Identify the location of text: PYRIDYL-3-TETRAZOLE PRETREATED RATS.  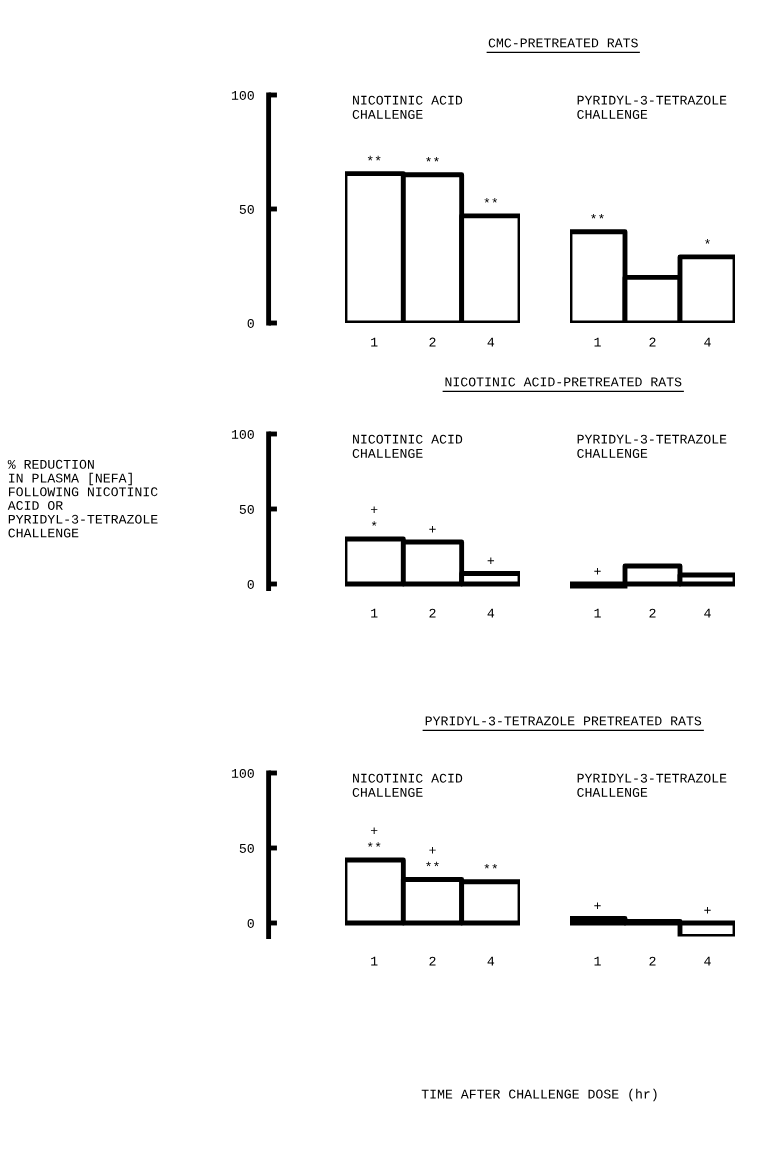
(563, 721).